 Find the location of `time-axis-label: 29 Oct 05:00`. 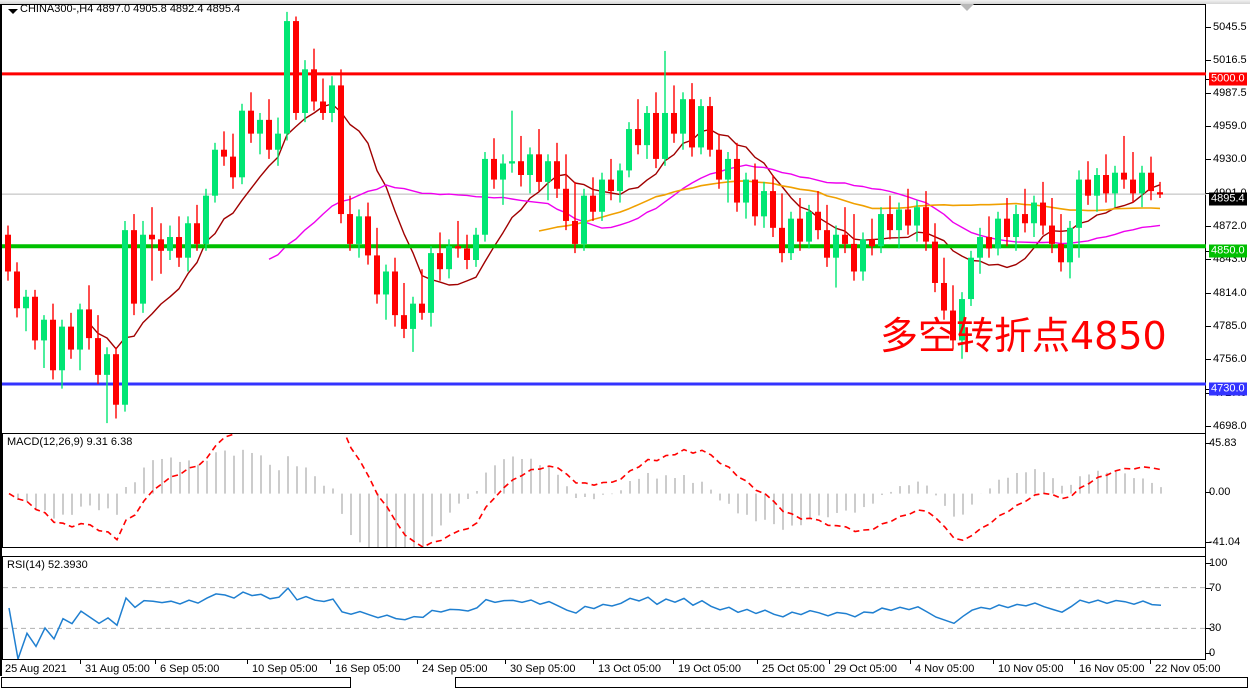

time-axis-label: 29 Oct 05:00 is located at coordinates (865, 669).